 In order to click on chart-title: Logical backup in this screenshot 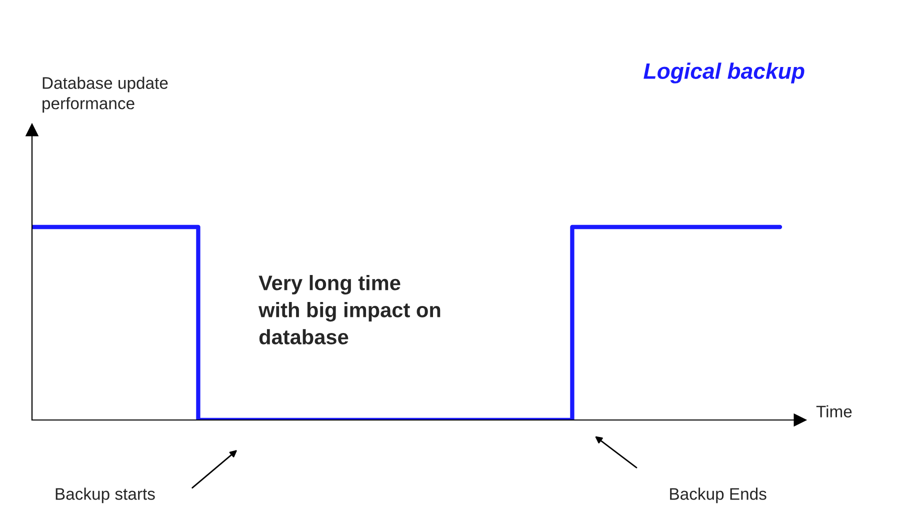, I will do `click(724, 73)`.